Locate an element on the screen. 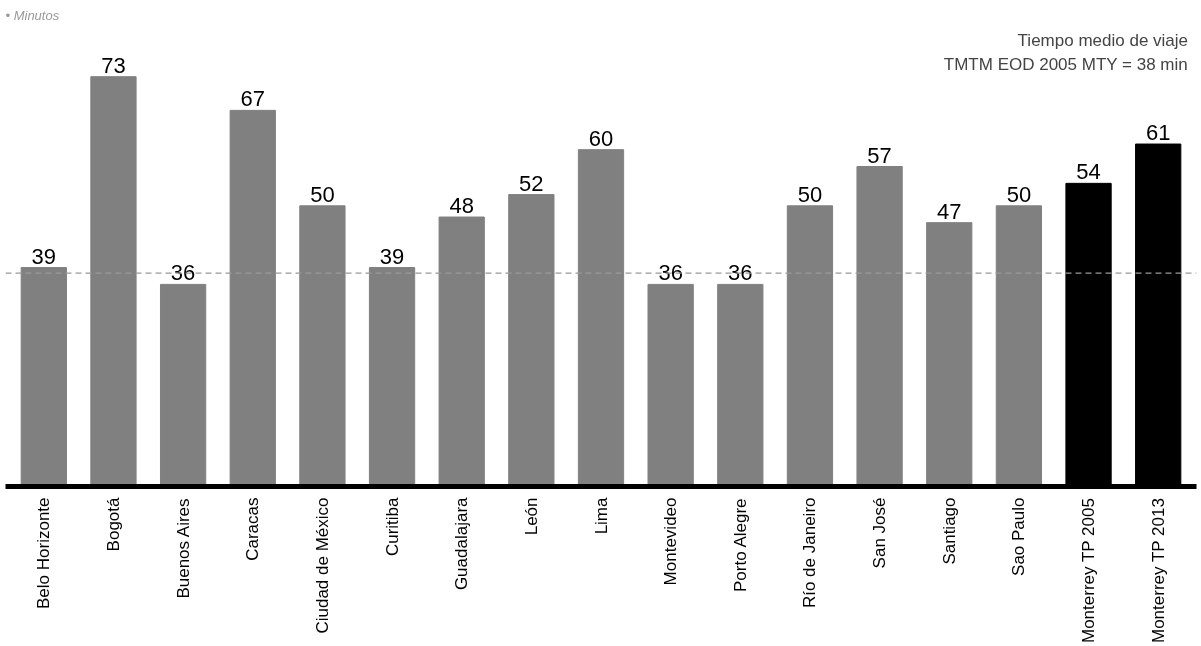 Image resolution: width=1201 pixels, height=646 pixels. data-label: 47 is located at coordinates (949, 211).